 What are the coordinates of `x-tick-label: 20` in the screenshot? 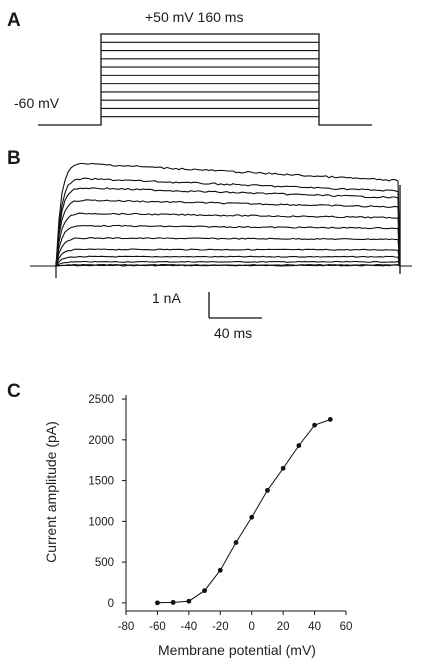 It's located at (283, 627).